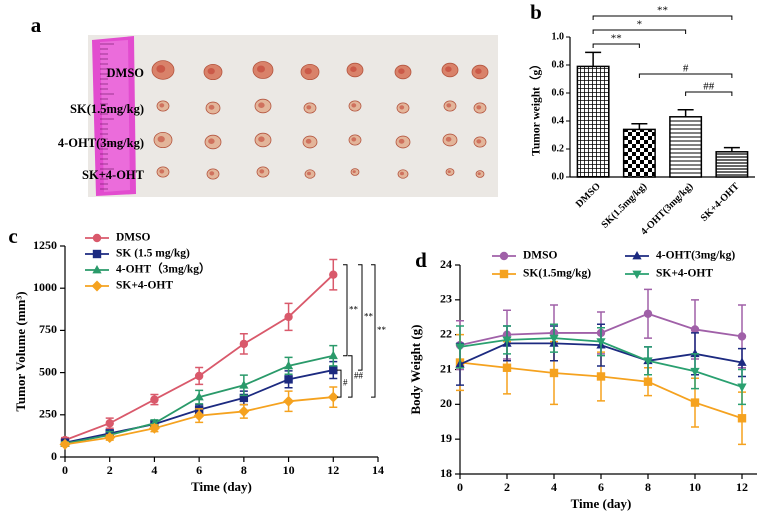 The height and width of the screenshot is (515, 770). I want to click on y-tick-label: 1000, so click(45, 287).